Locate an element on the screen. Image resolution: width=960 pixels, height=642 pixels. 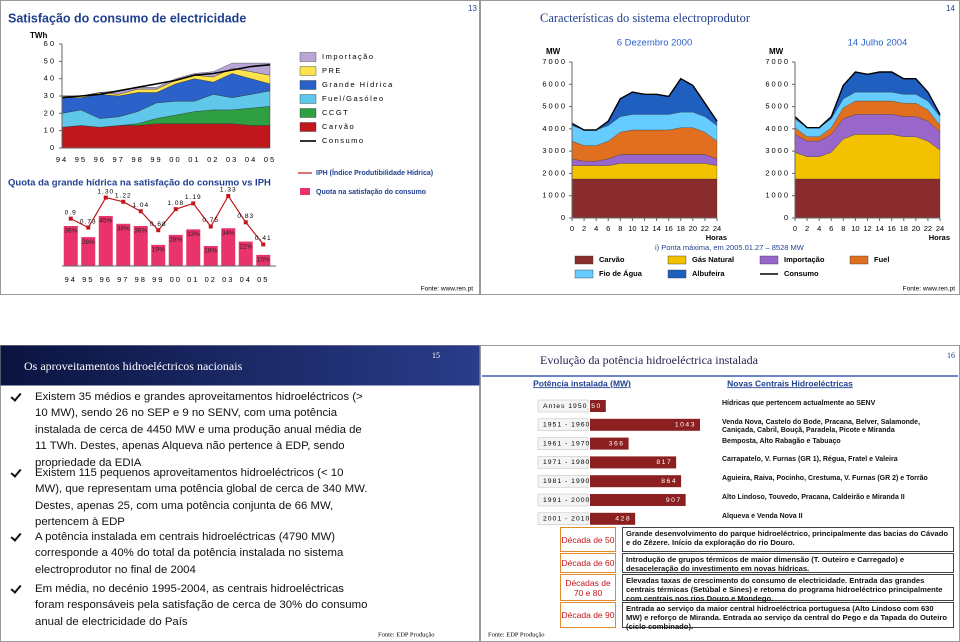
row-label: 1981 - 1990 is located at coordinates (566, 481).